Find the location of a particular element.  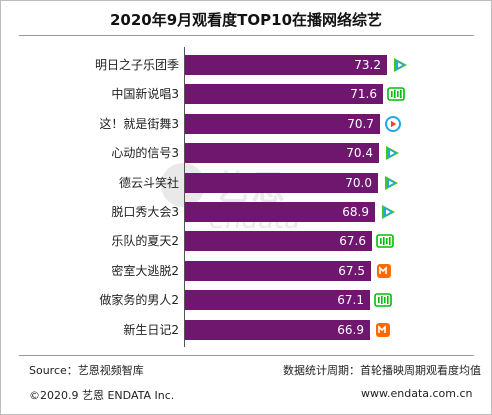

bottom-rule is located at coordinates (246, 355).